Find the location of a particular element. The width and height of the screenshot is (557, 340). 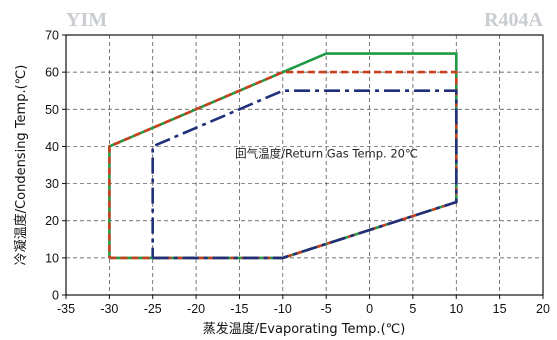

x-tick-label: 20 is located at coordinates (543, 309).